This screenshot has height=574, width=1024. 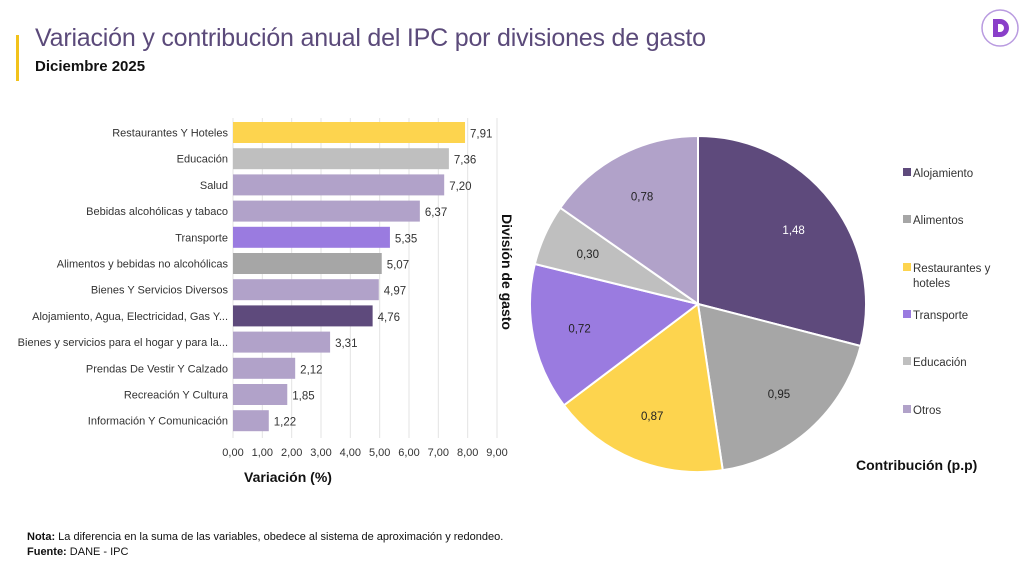 What do you see at coordinates (158, 422) in the screenshot?
I see `category-label: Información Y Comunicación` at bounding box center [158, 422].